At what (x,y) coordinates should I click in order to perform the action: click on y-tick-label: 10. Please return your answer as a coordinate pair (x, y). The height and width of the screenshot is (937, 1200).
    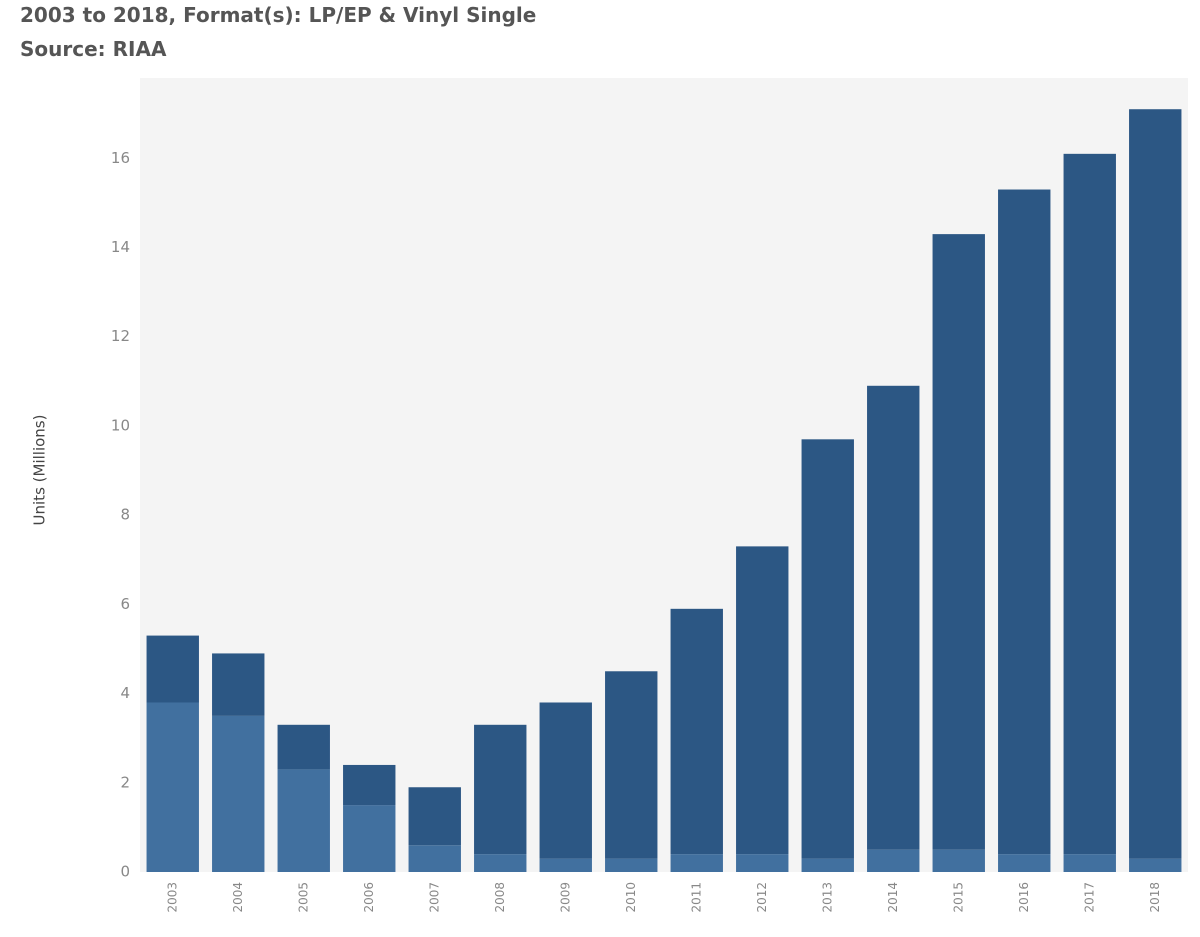
    Looking at the image, I should click on (120, 425).